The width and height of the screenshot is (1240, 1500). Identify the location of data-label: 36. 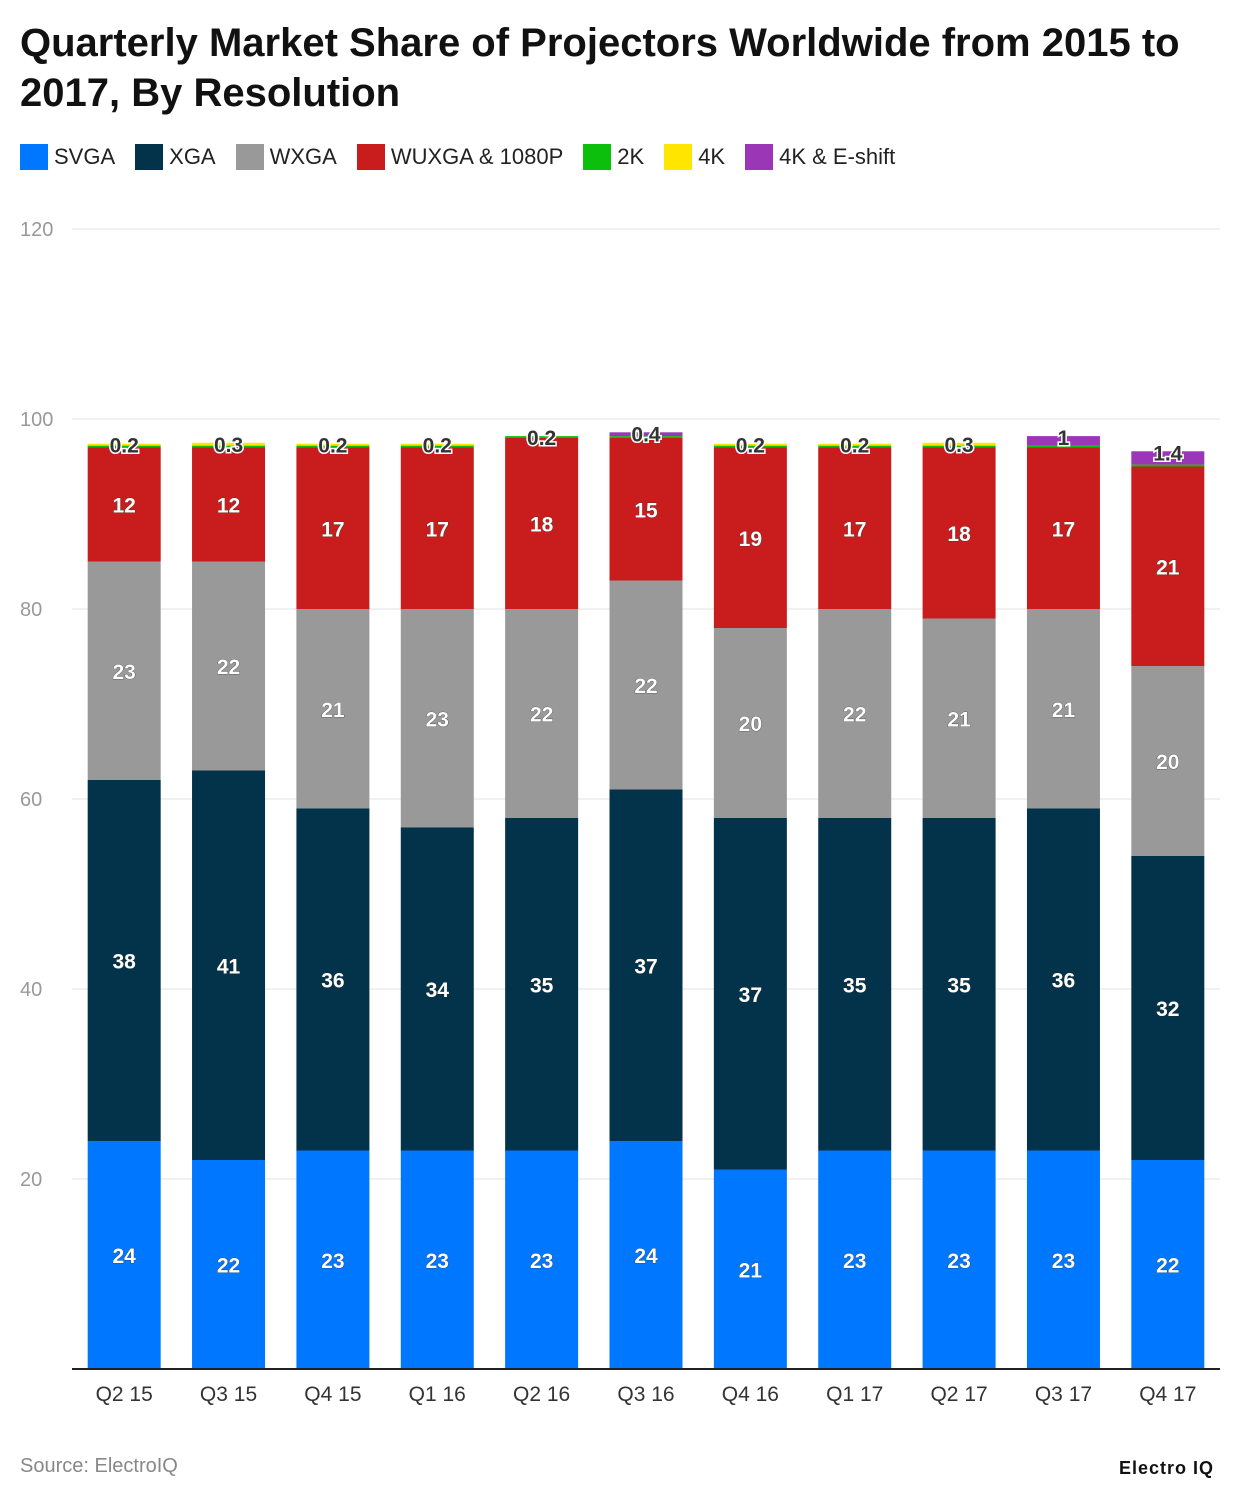
(332, 981).